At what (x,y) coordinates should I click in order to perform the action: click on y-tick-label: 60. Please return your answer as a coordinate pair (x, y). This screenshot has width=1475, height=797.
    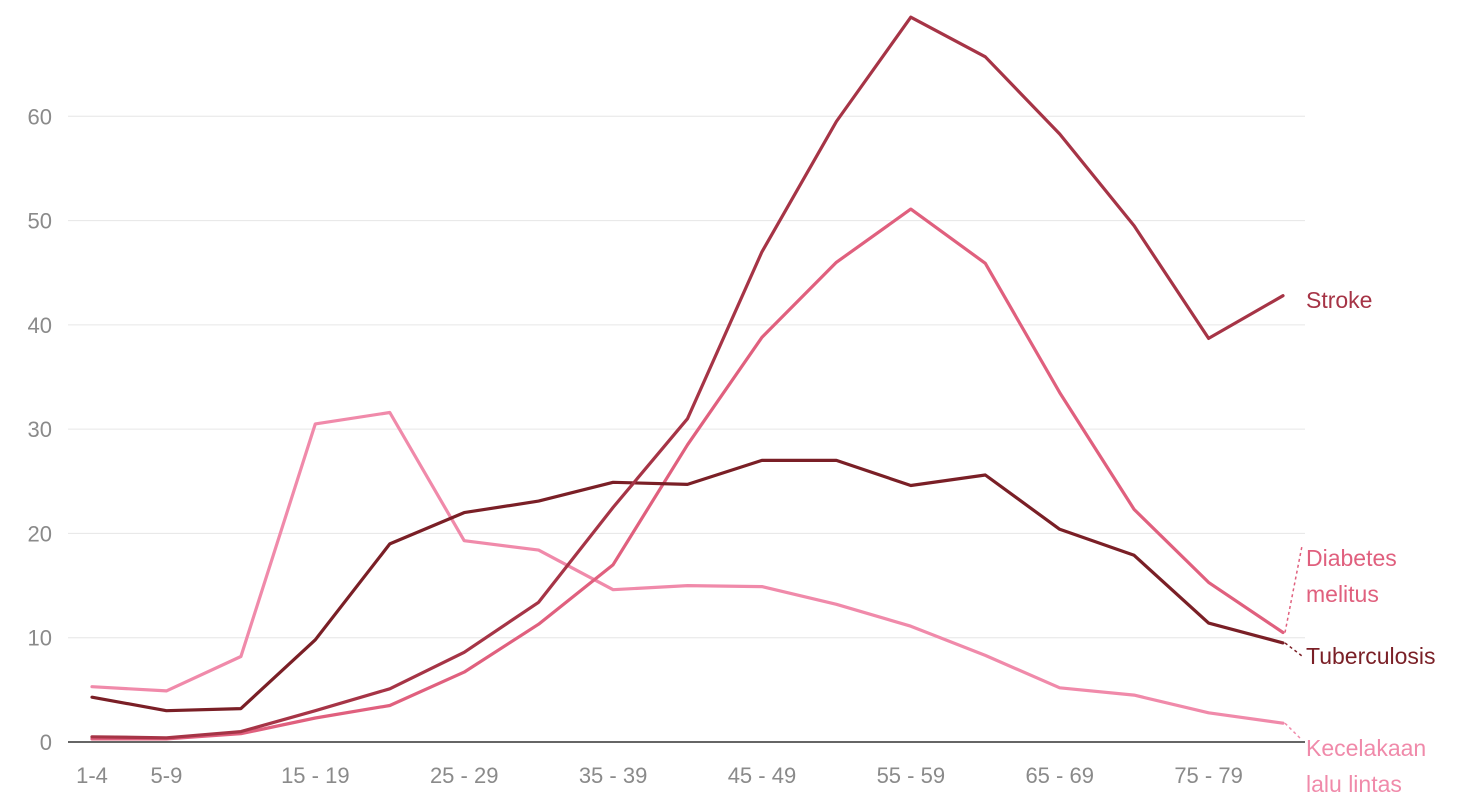
    Looking at the image, I should click on (40, 116).